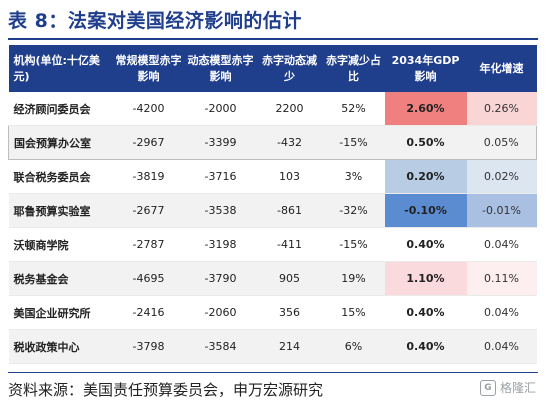 This screenshot has height=404, width=546. I want to click on cell-reduction-share: 52%, so click(353, 109).